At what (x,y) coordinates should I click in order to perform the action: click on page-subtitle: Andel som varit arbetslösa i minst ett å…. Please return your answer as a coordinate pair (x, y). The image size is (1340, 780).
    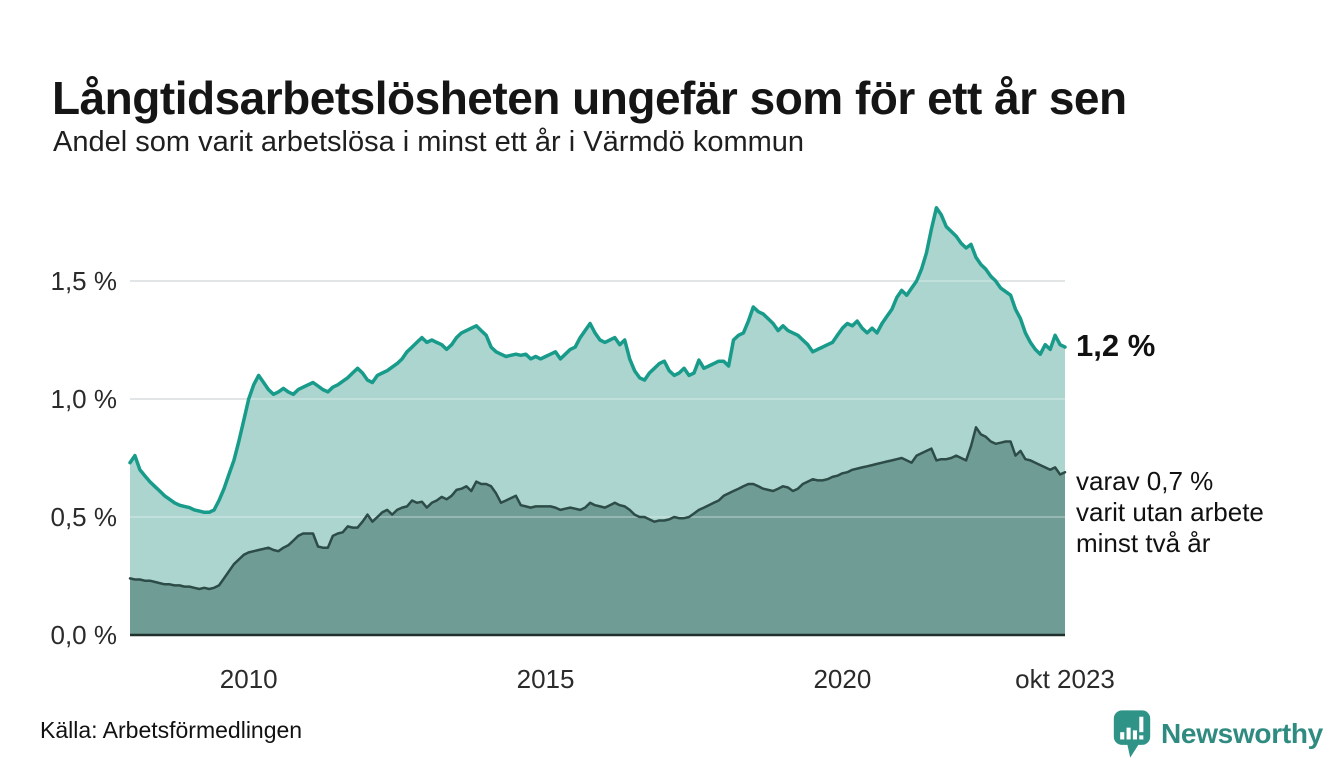
    Looking at the image, I should click on (429, 142).